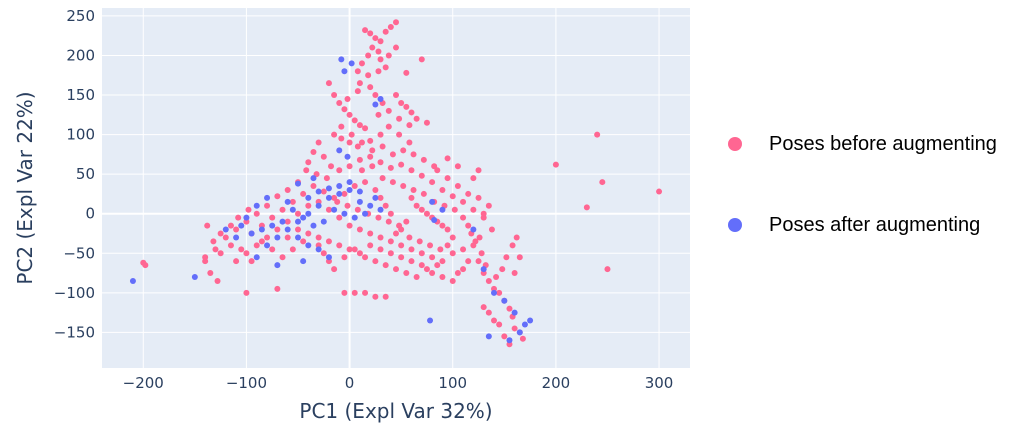 The width and height of the screenshot is (1012, 430). I want to click on y-tick-label: 150, so click(80, 95).